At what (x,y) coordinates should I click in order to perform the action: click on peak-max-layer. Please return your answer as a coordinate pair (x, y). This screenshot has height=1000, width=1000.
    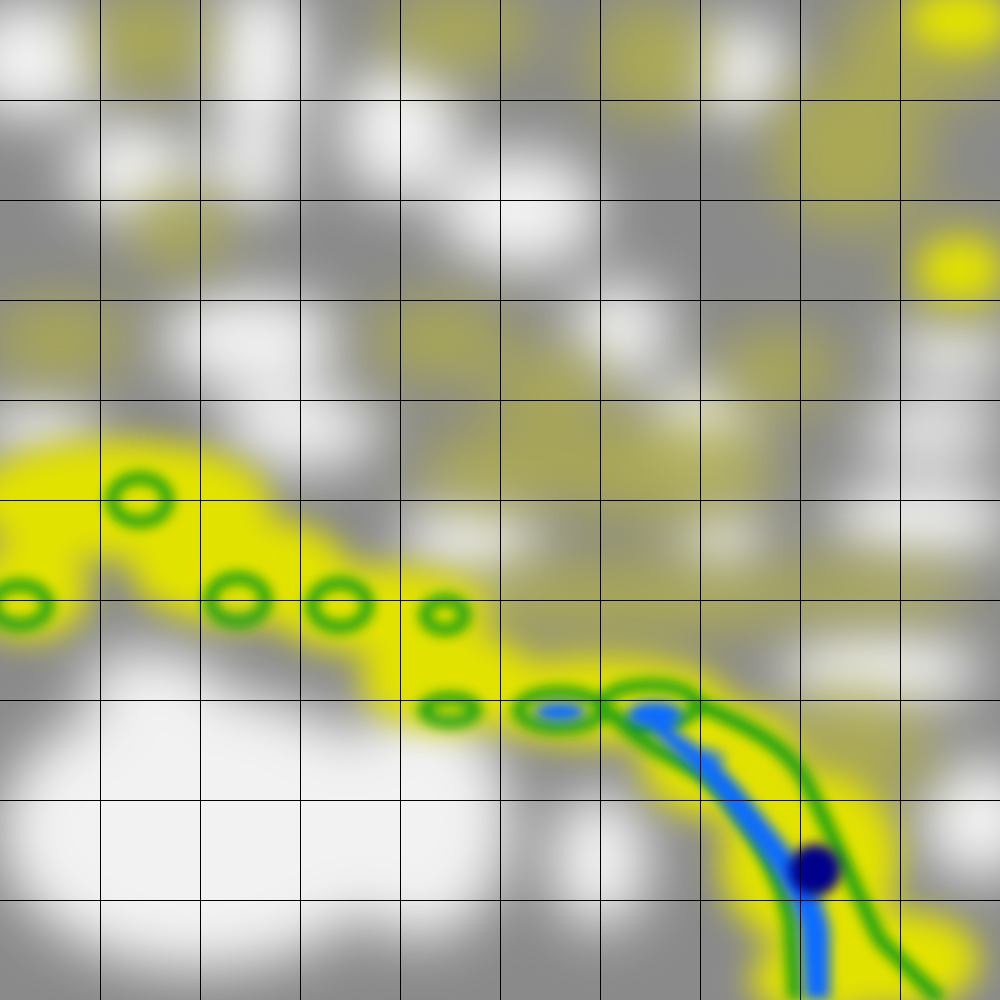
    Looking at the image, I should click on (815, 870).